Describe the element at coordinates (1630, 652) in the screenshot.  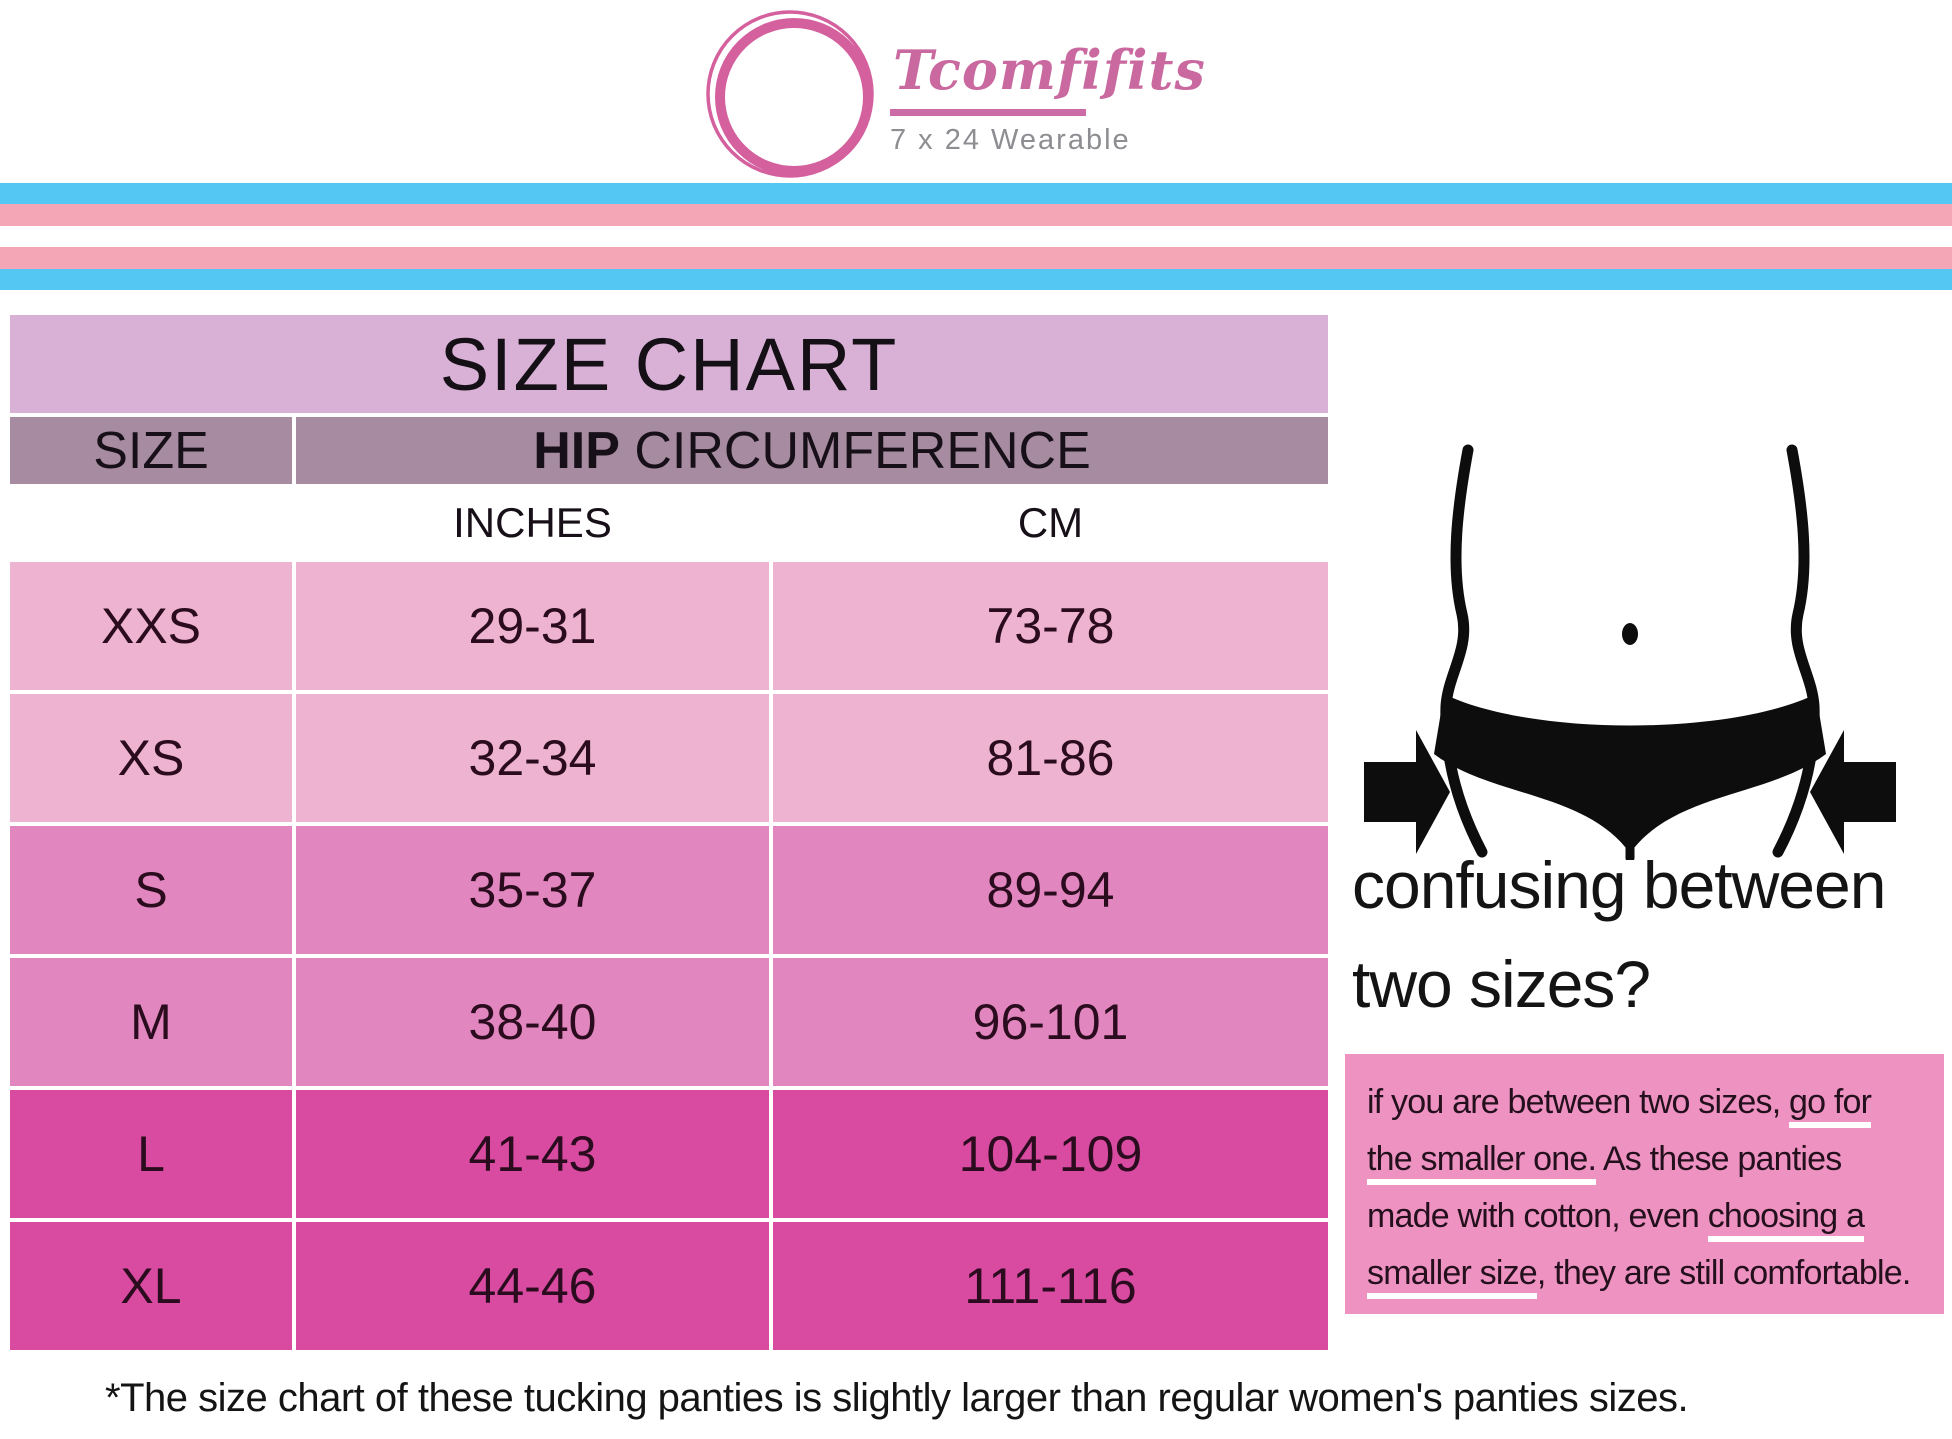
I see `hip-measurement-icon` at that location.